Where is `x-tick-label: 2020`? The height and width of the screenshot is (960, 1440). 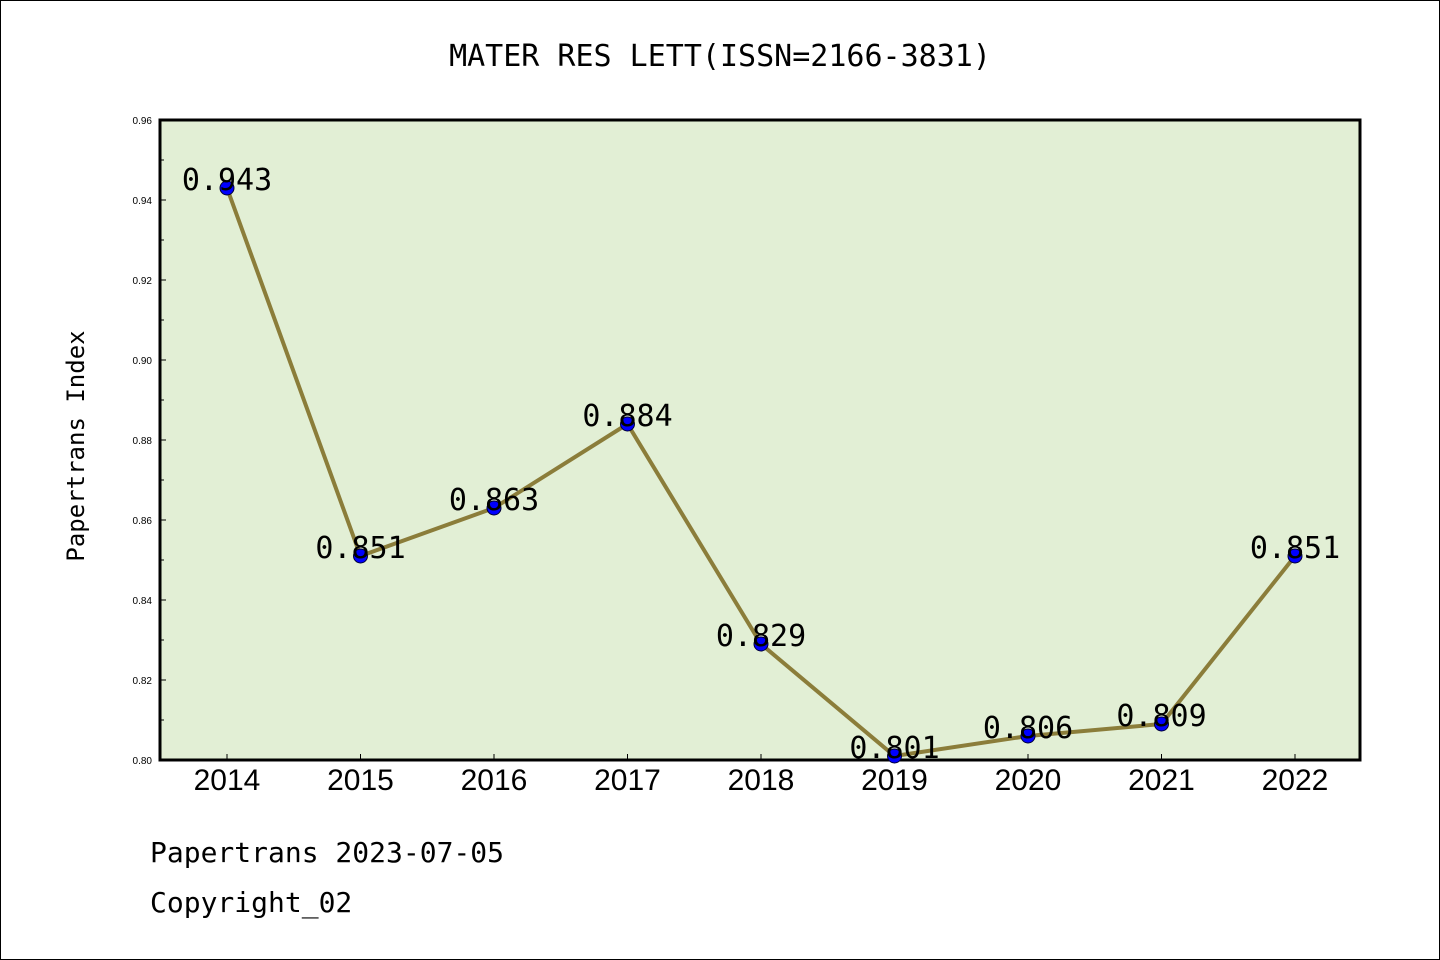 x-tick-label: 2020 is located at coordinates (1028, 780).